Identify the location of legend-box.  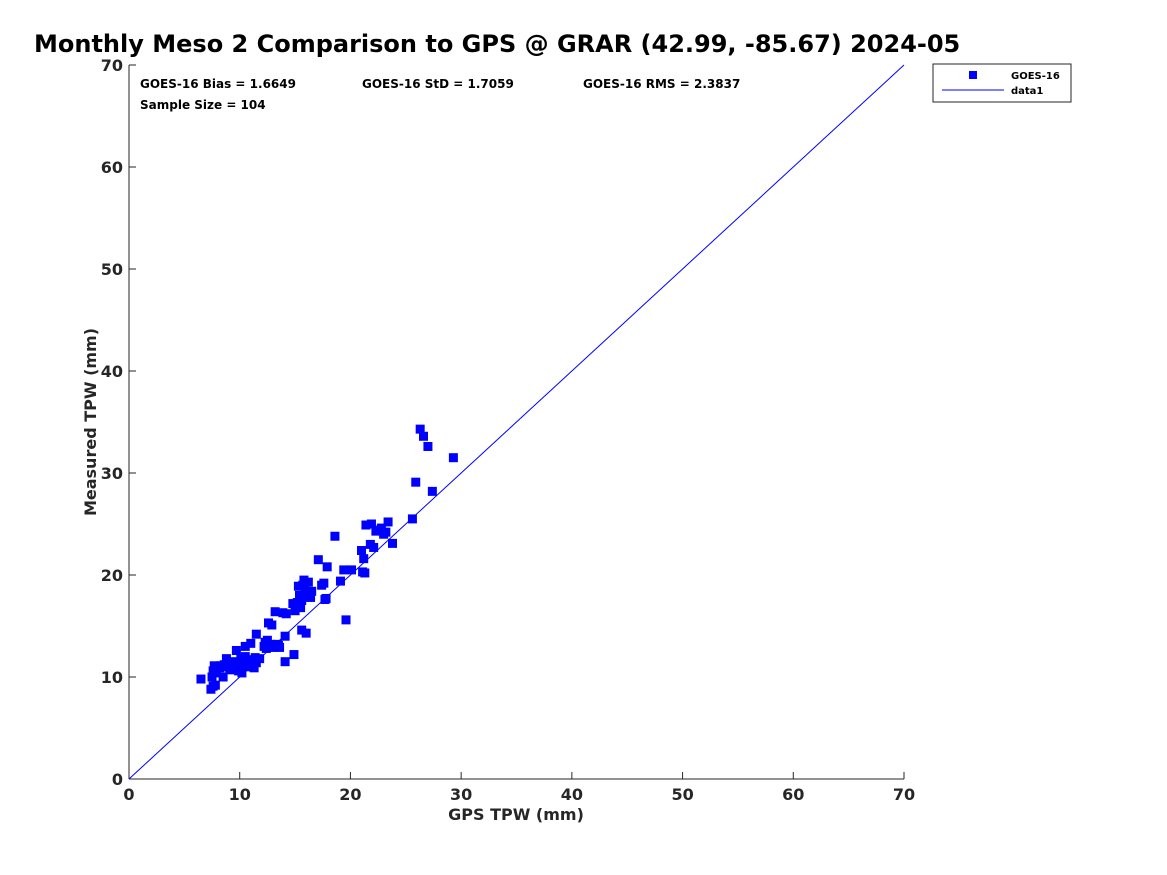
(1002, 83).